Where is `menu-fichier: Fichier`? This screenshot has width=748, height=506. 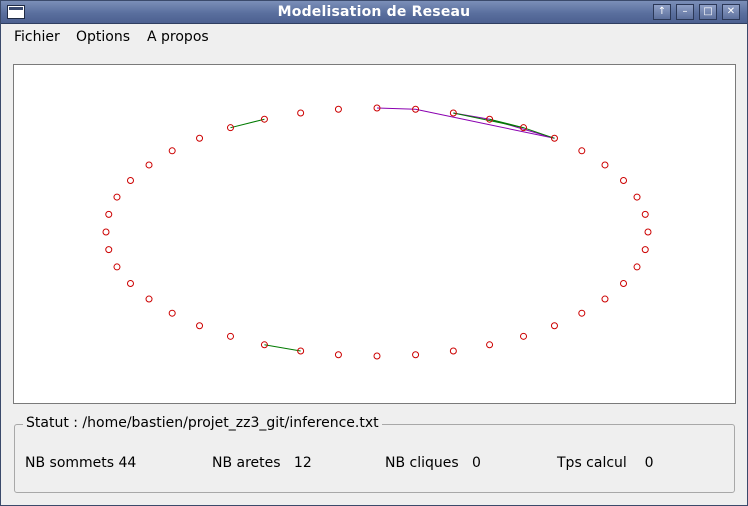 menu-fichier: Fichier is located at coordinates (37, 37).